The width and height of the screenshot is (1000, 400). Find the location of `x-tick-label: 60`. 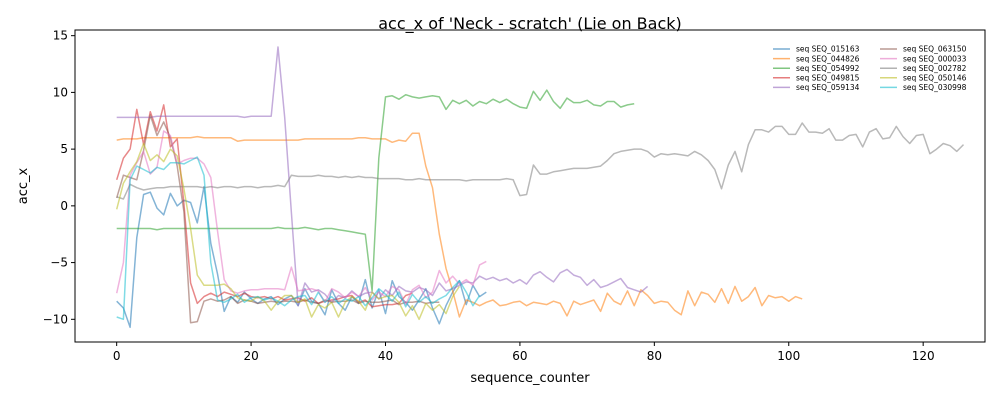

x-tick-label: 60 is located at coordinates (519, 356).